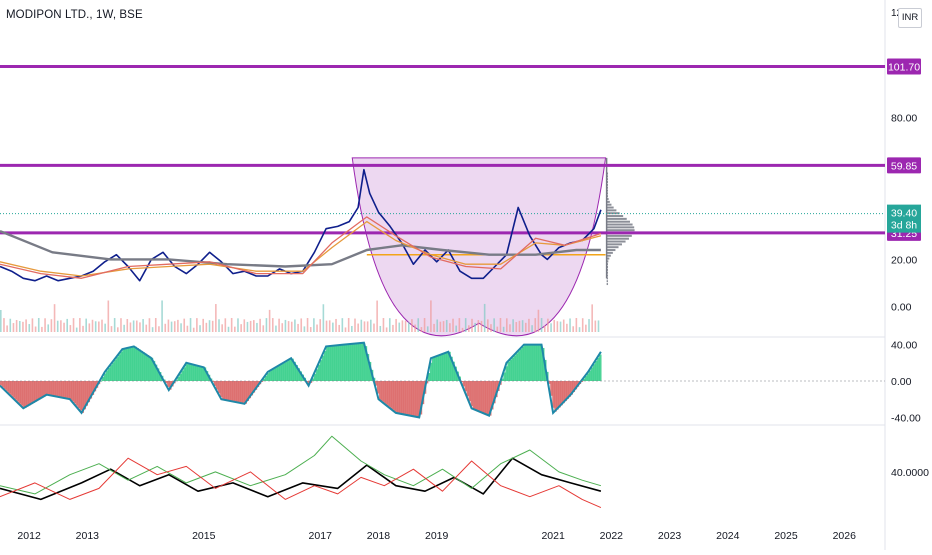 This screenshot has height=555, width=932. What do you see at coordinates (301, 465) in the screenshot?
I see `indicator-line-osc_green` at bounding box center [301, 465].